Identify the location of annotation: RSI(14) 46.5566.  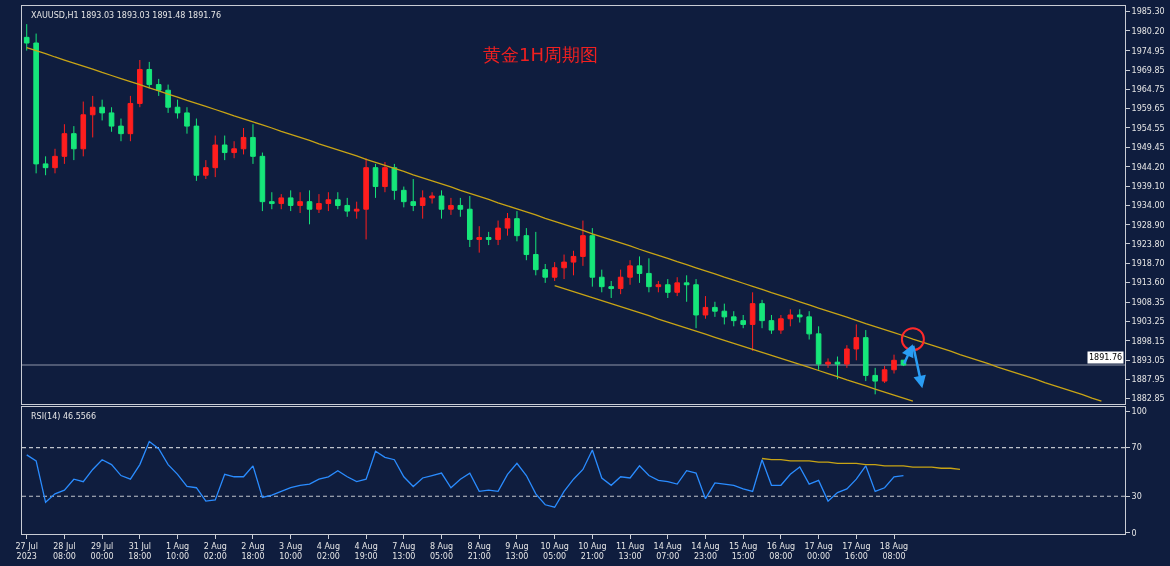
(64, 416).